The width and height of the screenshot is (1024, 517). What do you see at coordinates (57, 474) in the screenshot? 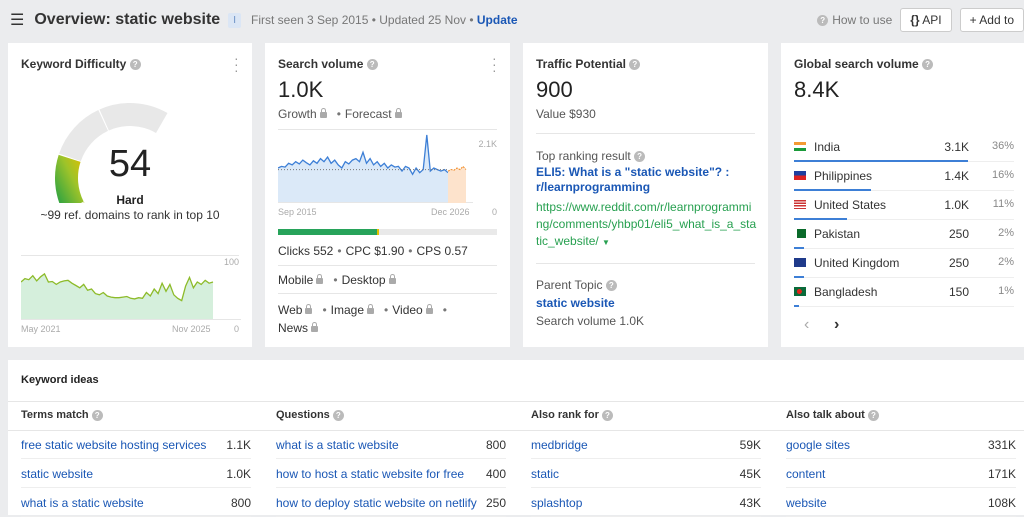
I see `keyword-link: static website` at bounding box center [57, 474].